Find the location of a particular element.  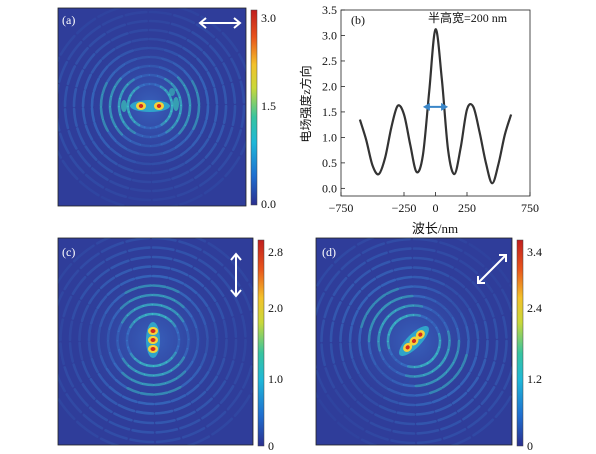

plot-frame-b is located at coordinates (435, 103).